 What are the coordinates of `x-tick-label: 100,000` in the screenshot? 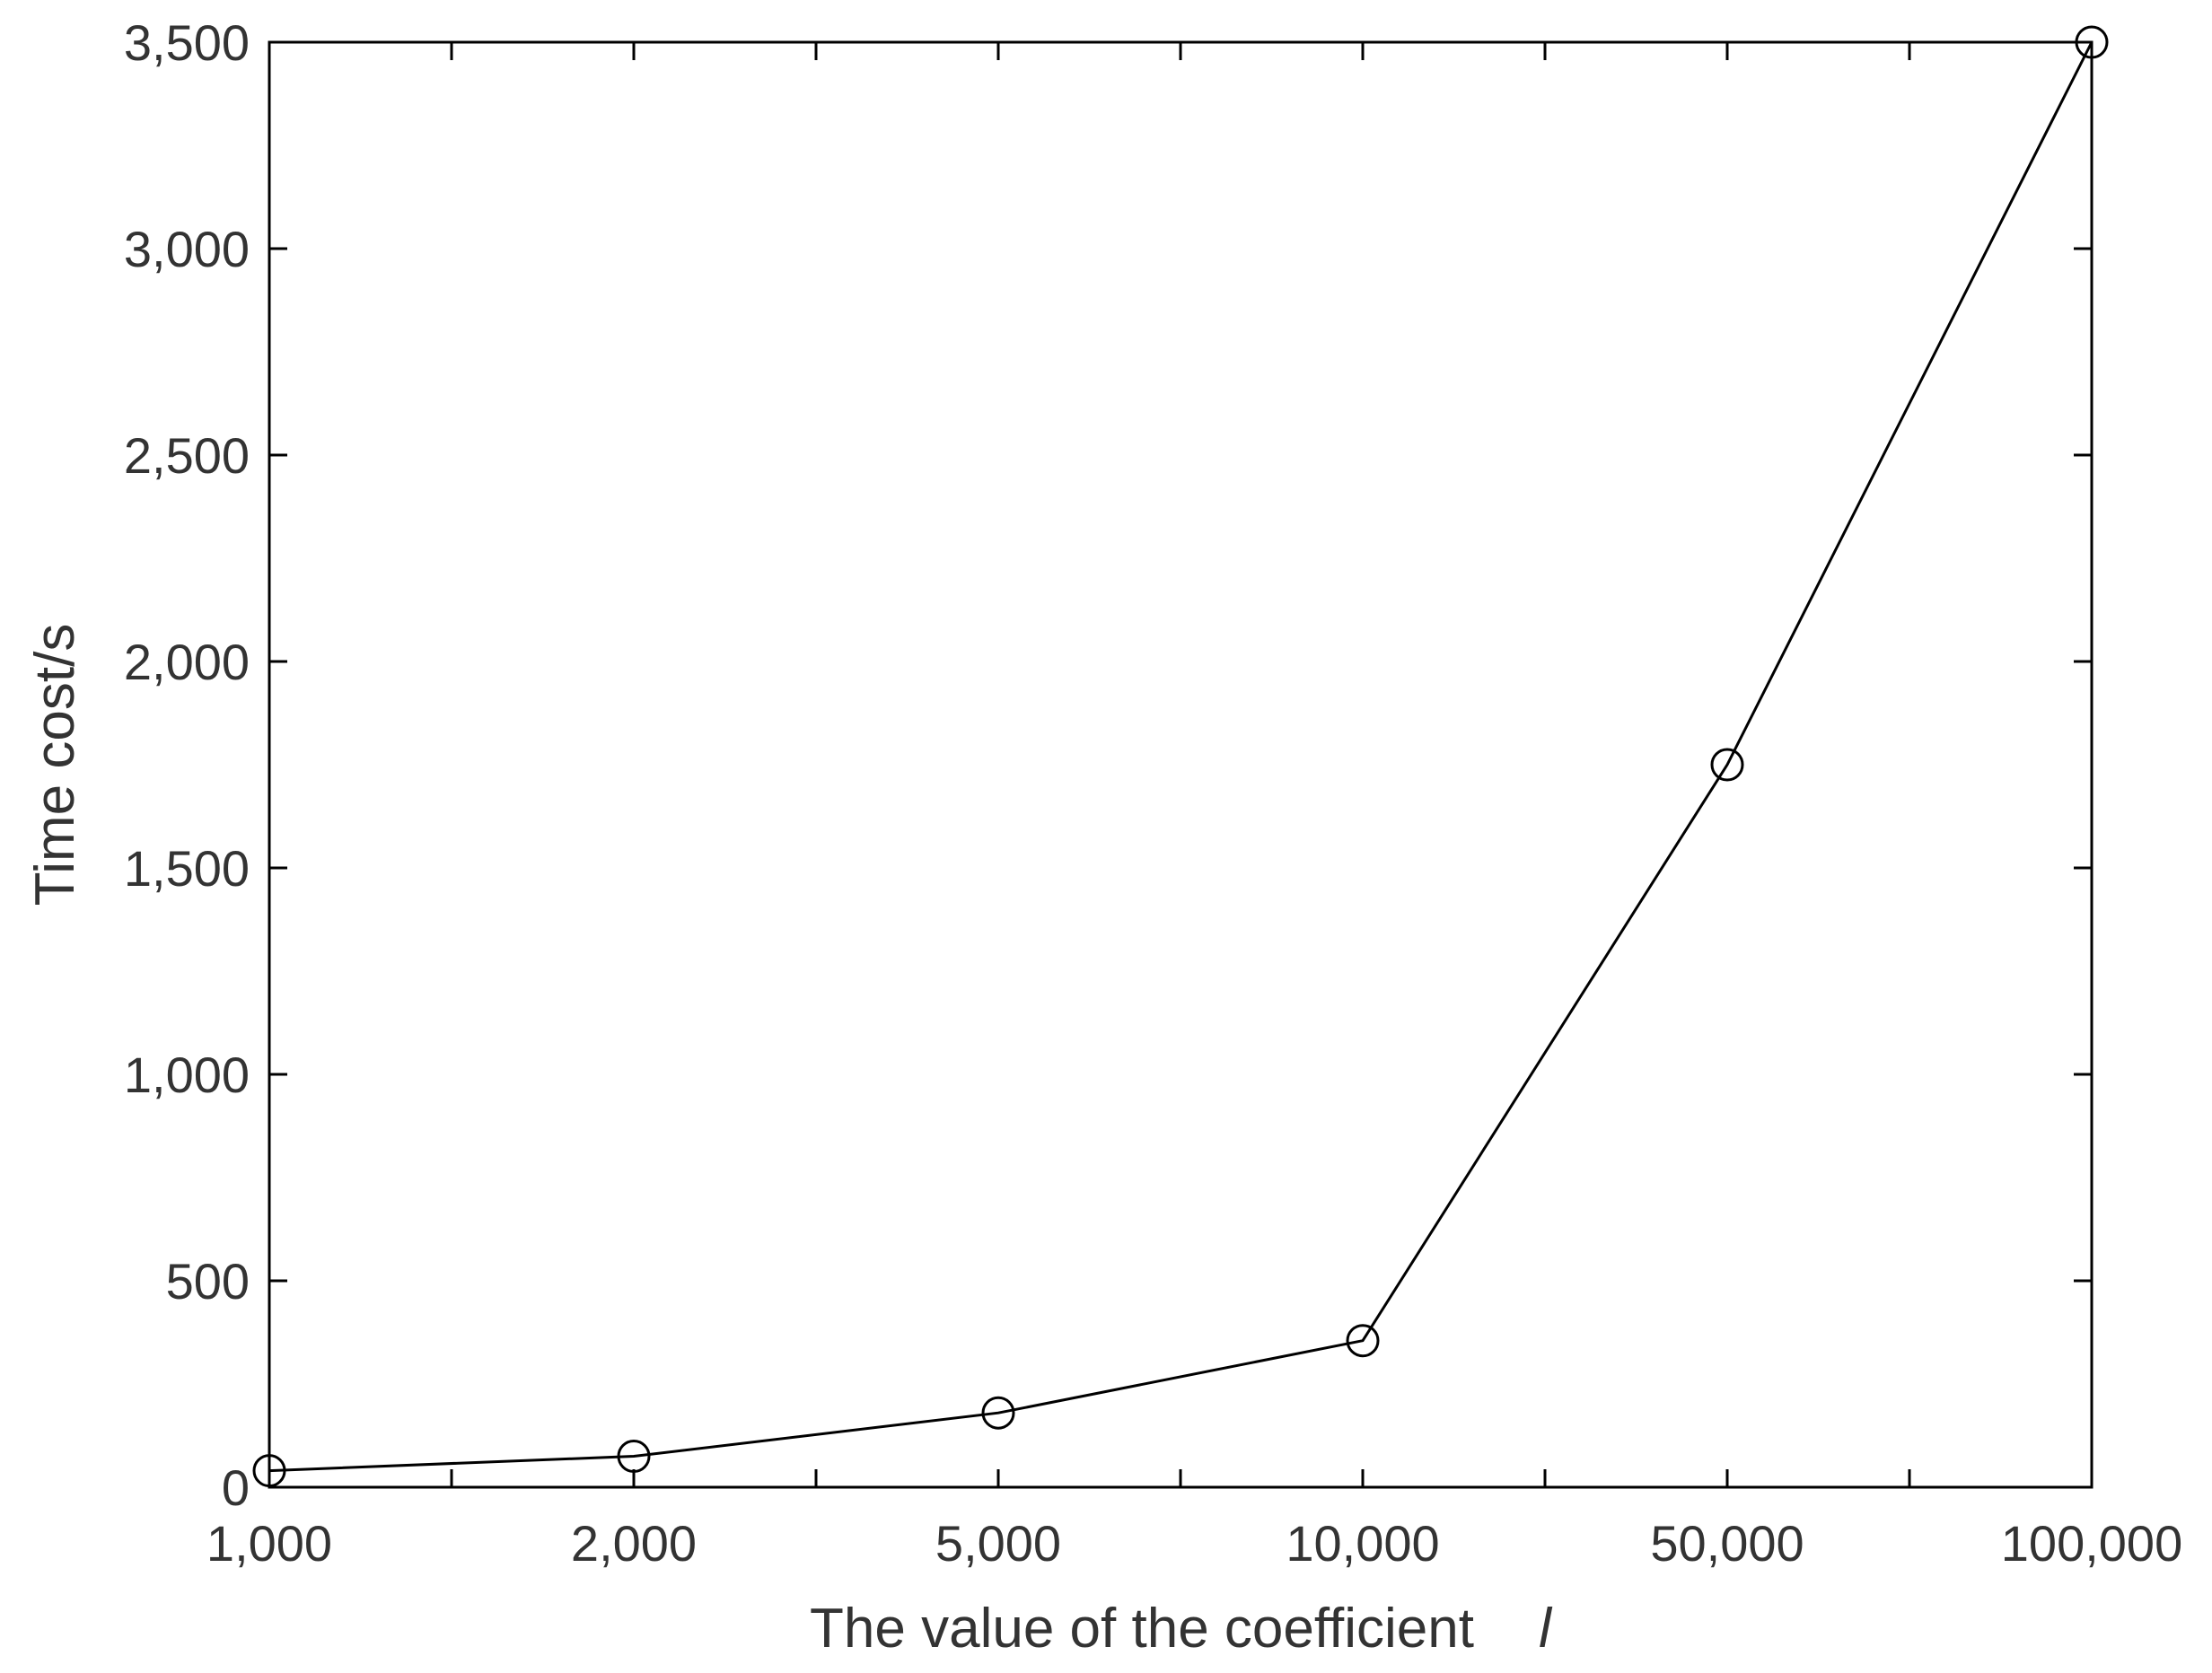 It's located at (2091, 1543).